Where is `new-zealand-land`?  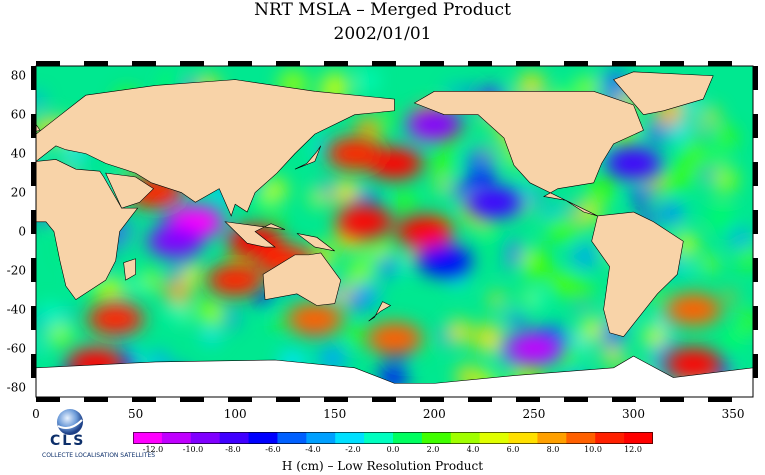 new-zealand-land is located at coordinates (380, 311).